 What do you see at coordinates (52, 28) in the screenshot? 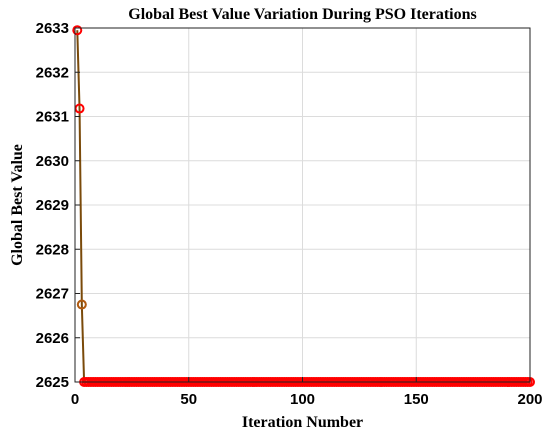
I see `y-tick-label: 2633` at bounding box center [52, 28].